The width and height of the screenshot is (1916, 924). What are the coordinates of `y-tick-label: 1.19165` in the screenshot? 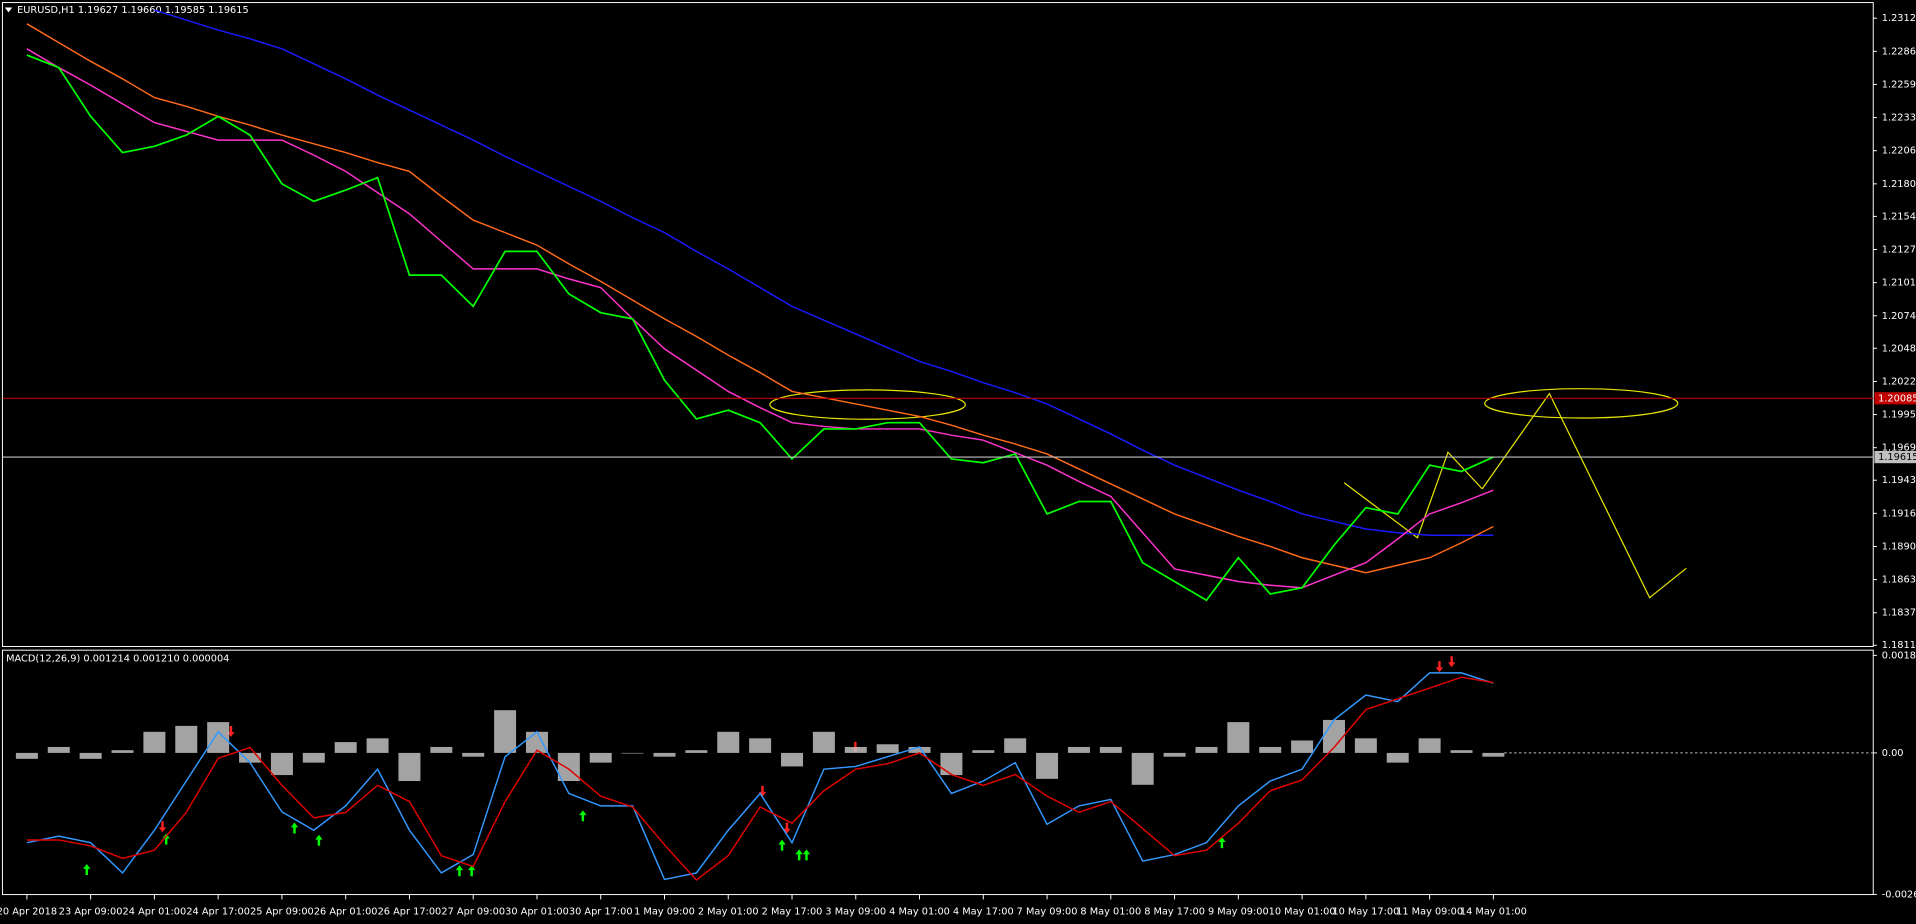 It's located at (1899, 513).